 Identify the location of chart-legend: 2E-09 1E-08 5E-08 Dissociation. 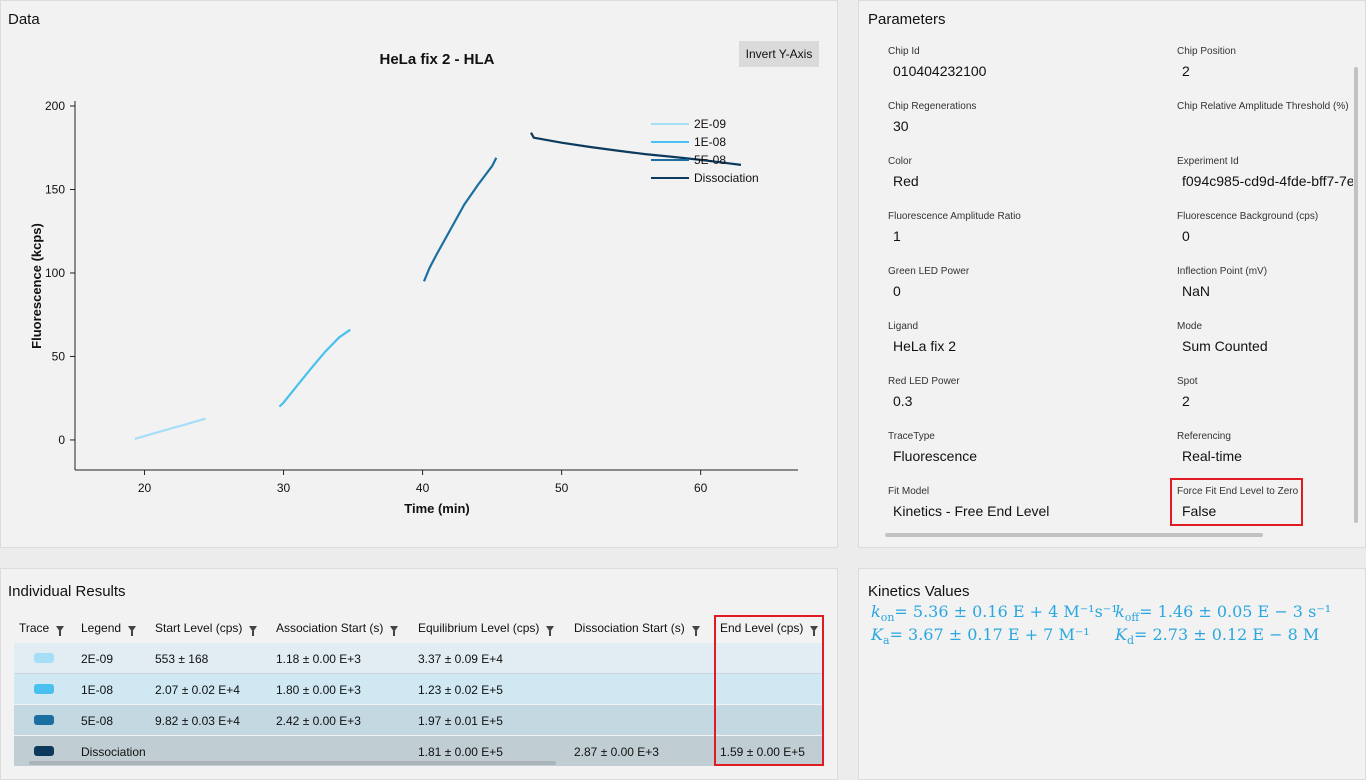
(705, 151).